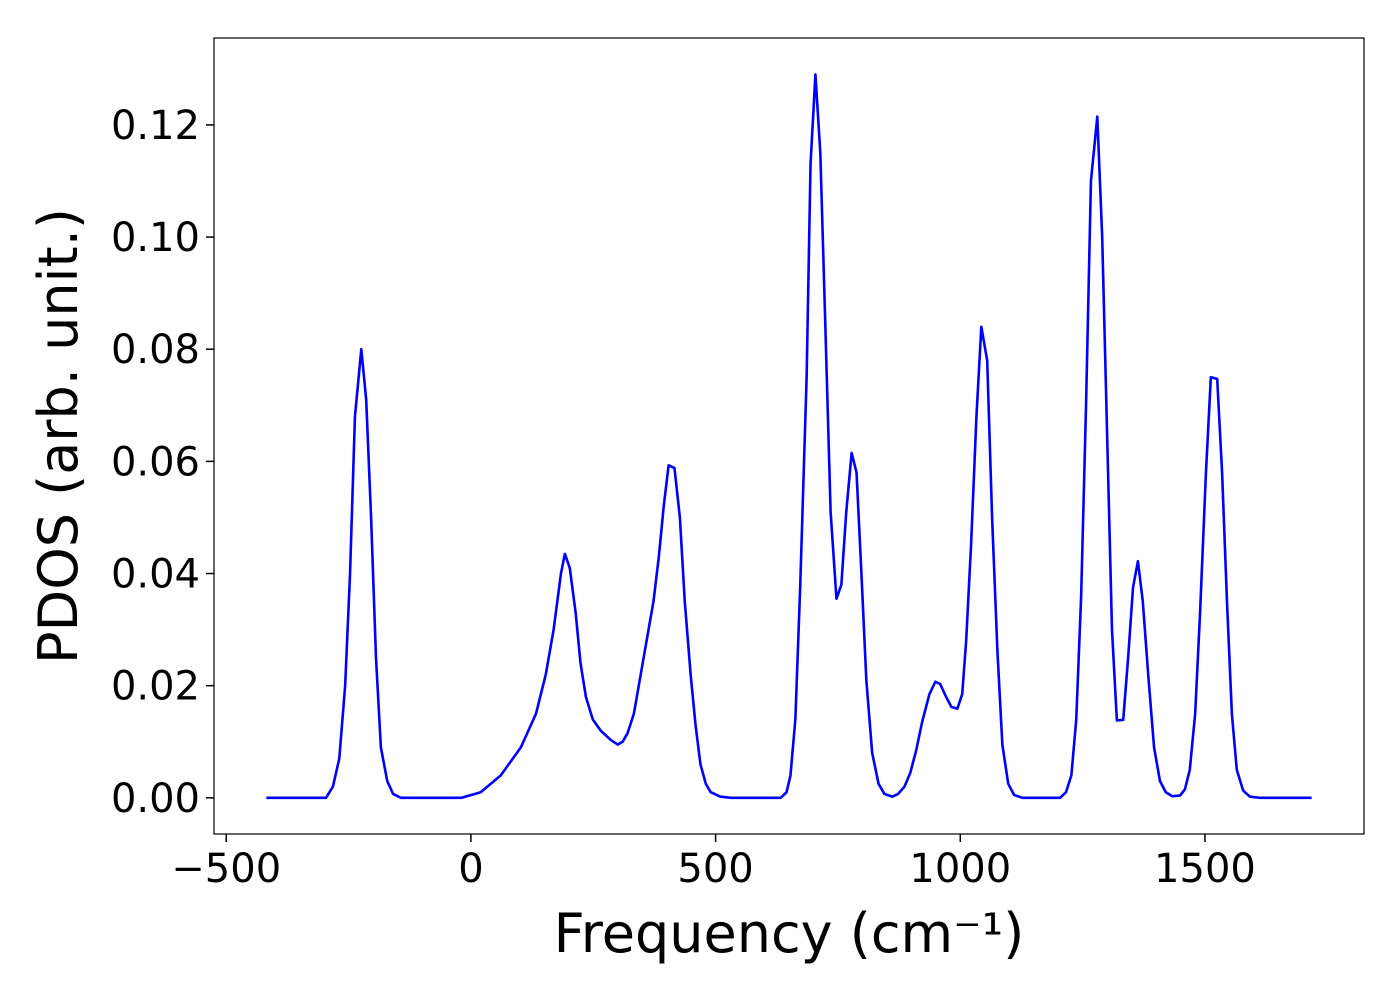 The width and height of the screenshot is (1400, 1000). Describe the element at coordinates (155, 126) in the screenshot. I see `y-tick-label: 0.12` at that location.